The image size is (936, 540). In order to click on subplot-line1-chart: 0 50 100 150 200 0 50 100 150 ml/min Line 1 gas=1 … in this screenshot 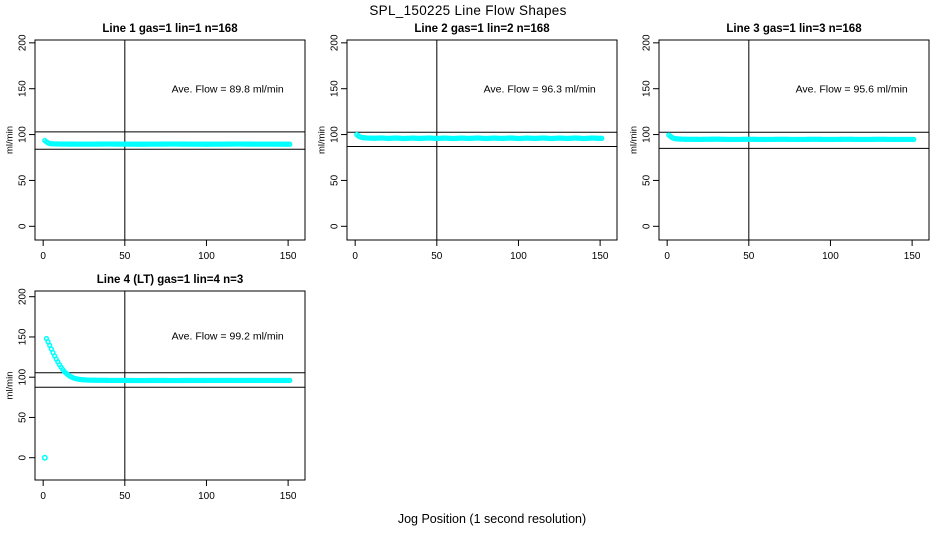, I will do `click(155, 142)`.